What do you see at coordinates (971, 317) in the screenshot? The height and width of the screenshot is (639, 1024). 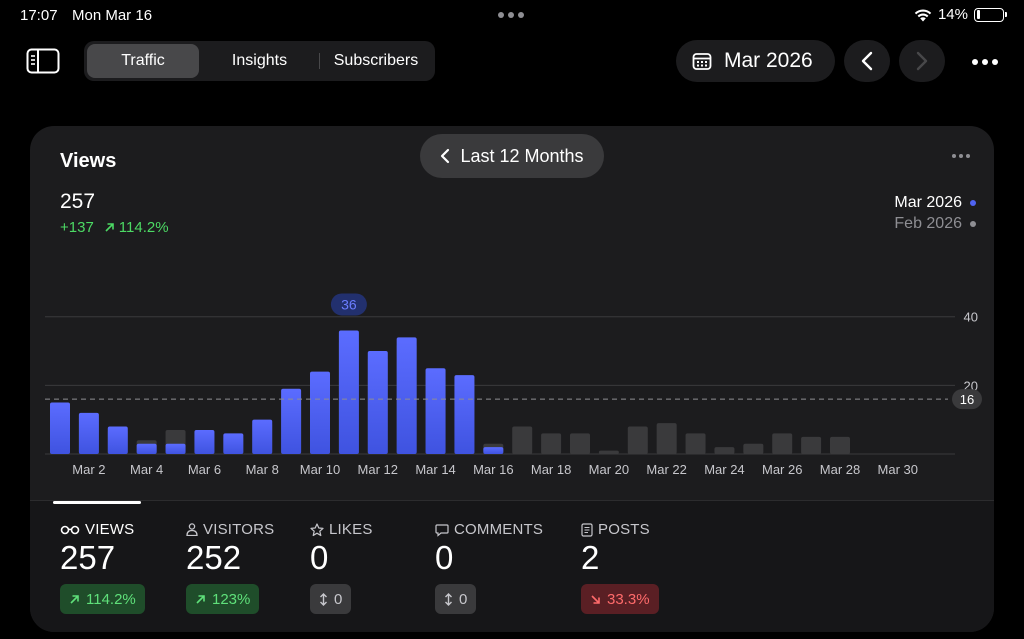 I see `y-tick-label: 40` at bounding box center [971, 317].